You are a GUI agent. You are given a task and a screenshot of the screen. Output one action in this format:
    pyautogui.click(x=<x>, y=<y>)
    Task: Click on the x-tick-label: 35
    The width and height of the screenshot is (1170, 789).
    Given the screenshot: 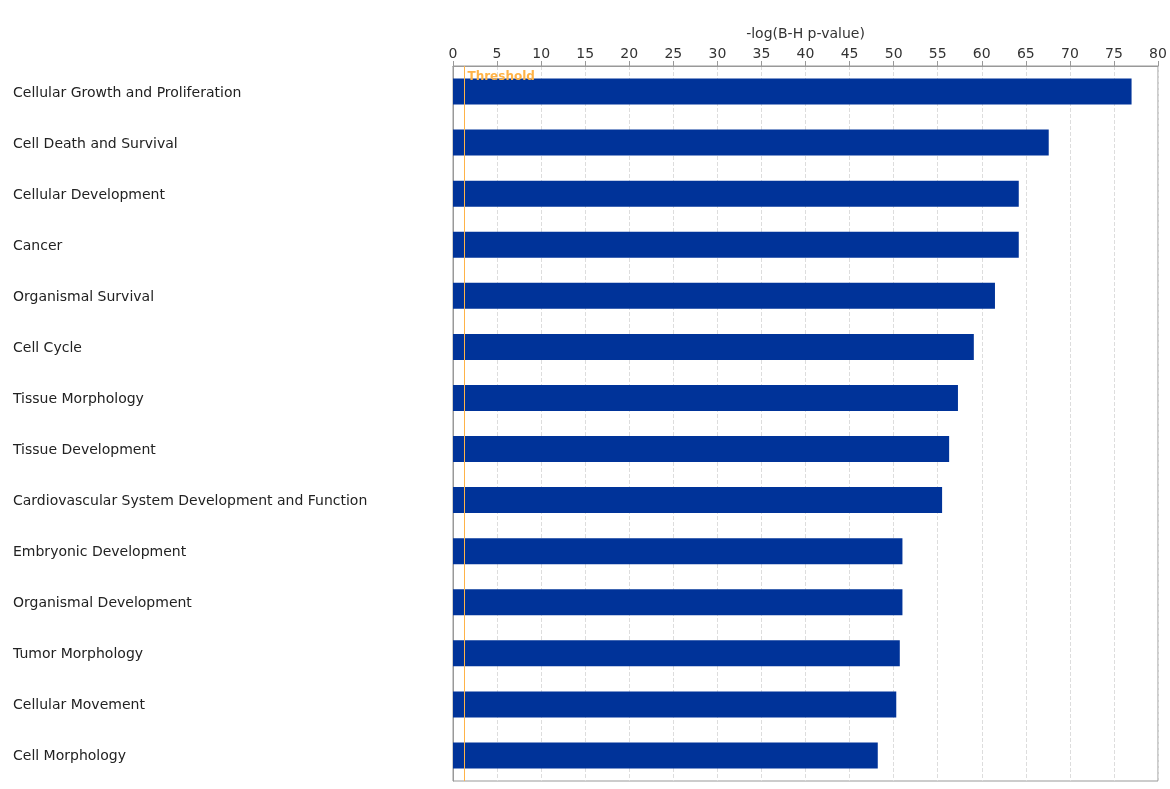 What is the action you would take?
    pyautogui.click(x=761, y=53)
    